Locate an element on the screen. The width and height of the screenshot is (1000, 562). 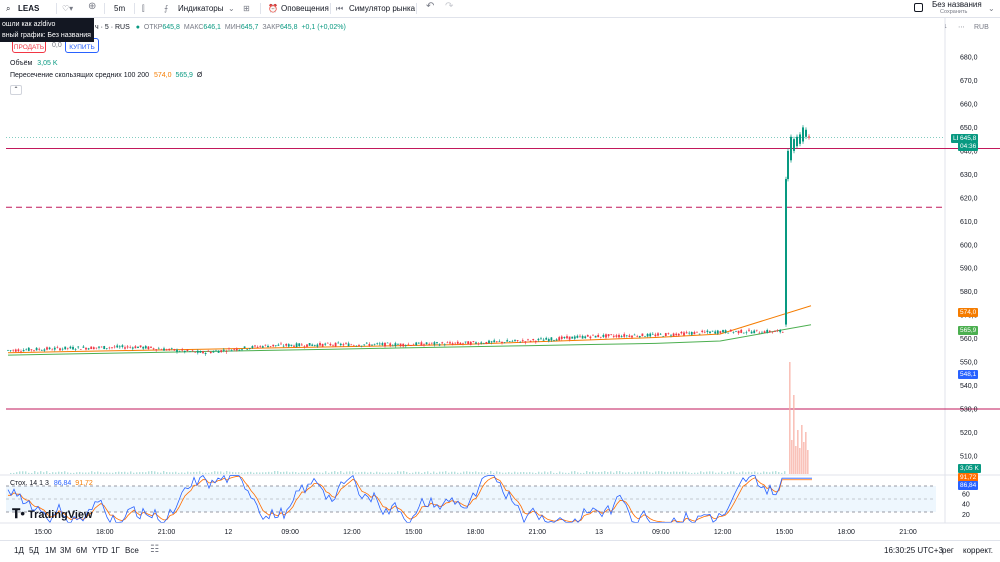
sell-label: ПРОДАТЬ is located at coordinates (29, 47).